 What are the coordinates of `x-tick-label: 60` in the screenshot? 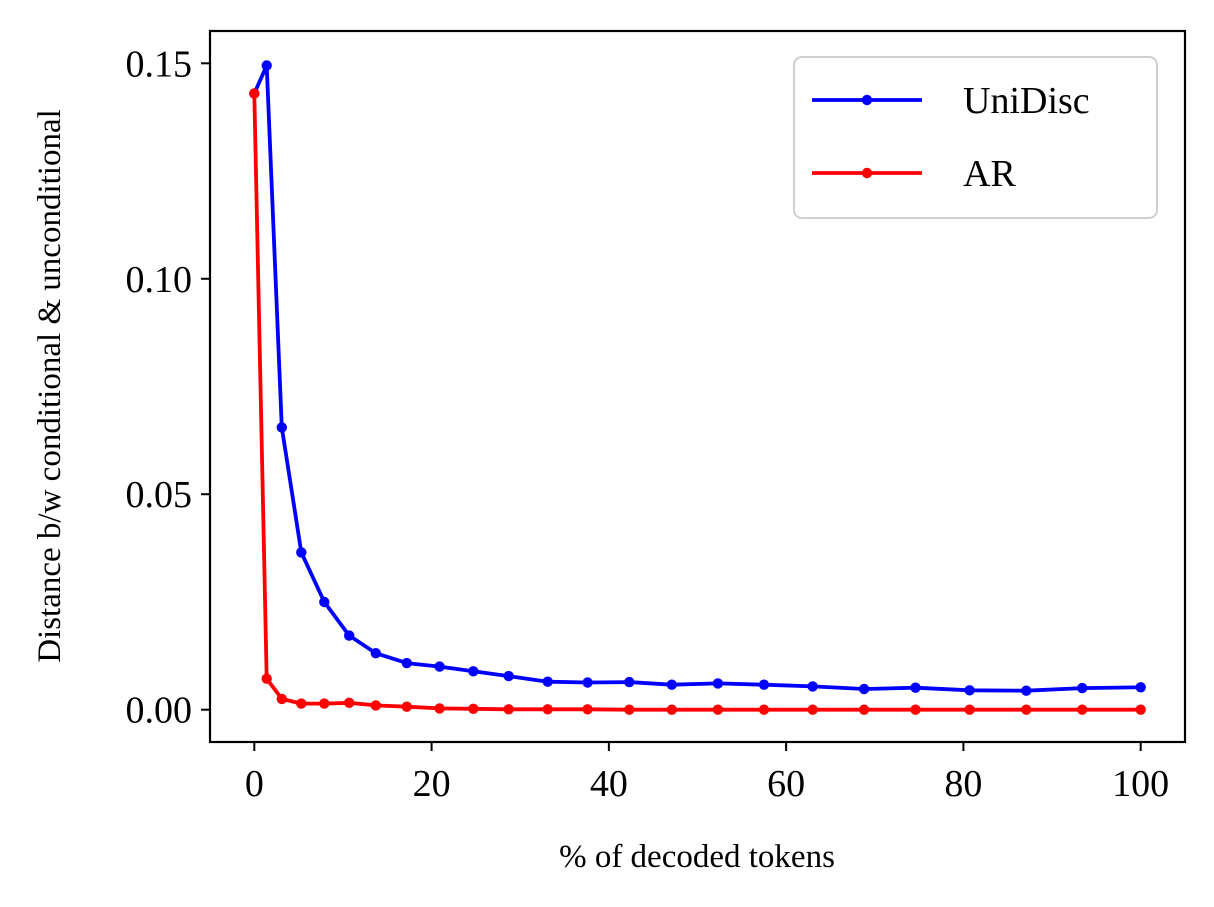 It's located at (786, 784).